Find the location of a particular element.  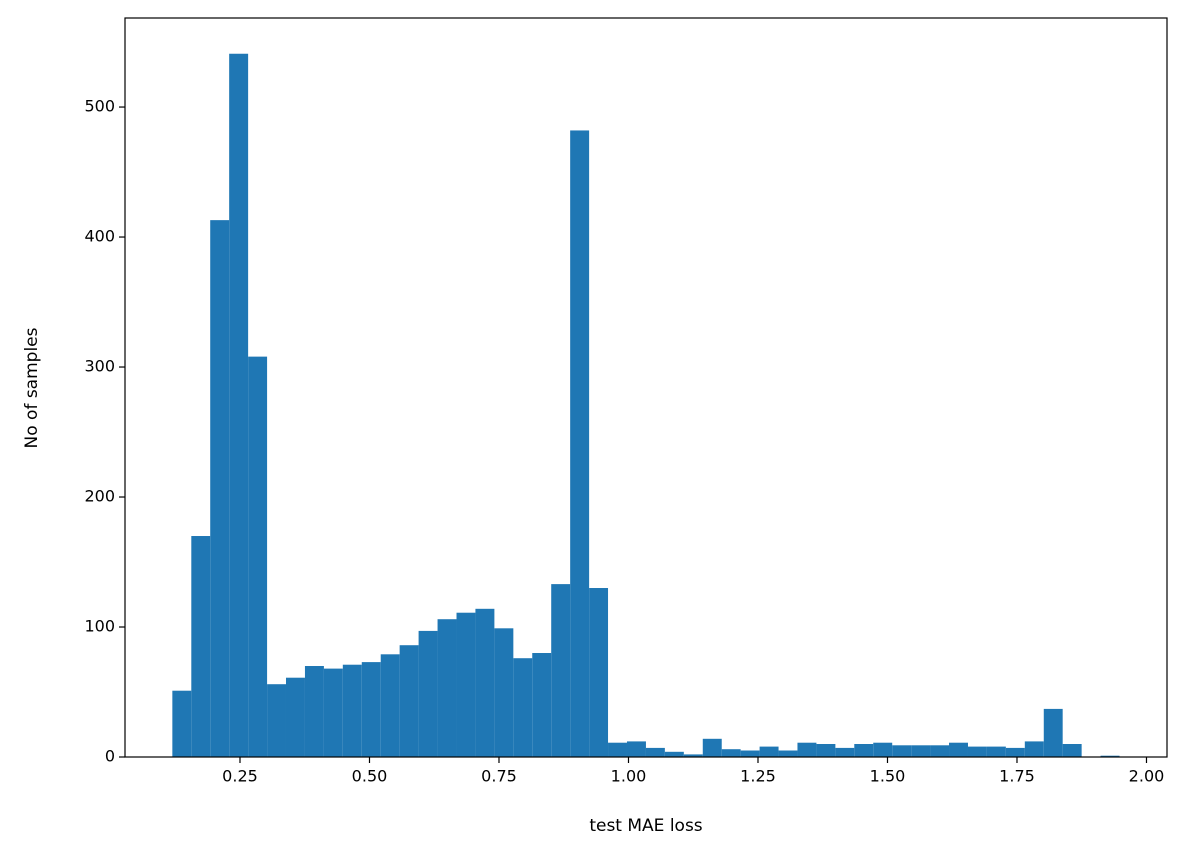

x-tick-label: 1.75 is located at coordinates (1017, 776).